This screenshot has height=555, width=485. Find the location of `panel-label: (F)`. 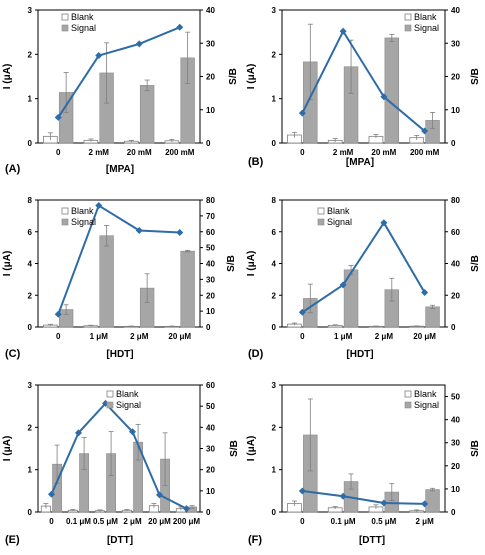

panel-label: (F) is located at coordinates (255, 540).